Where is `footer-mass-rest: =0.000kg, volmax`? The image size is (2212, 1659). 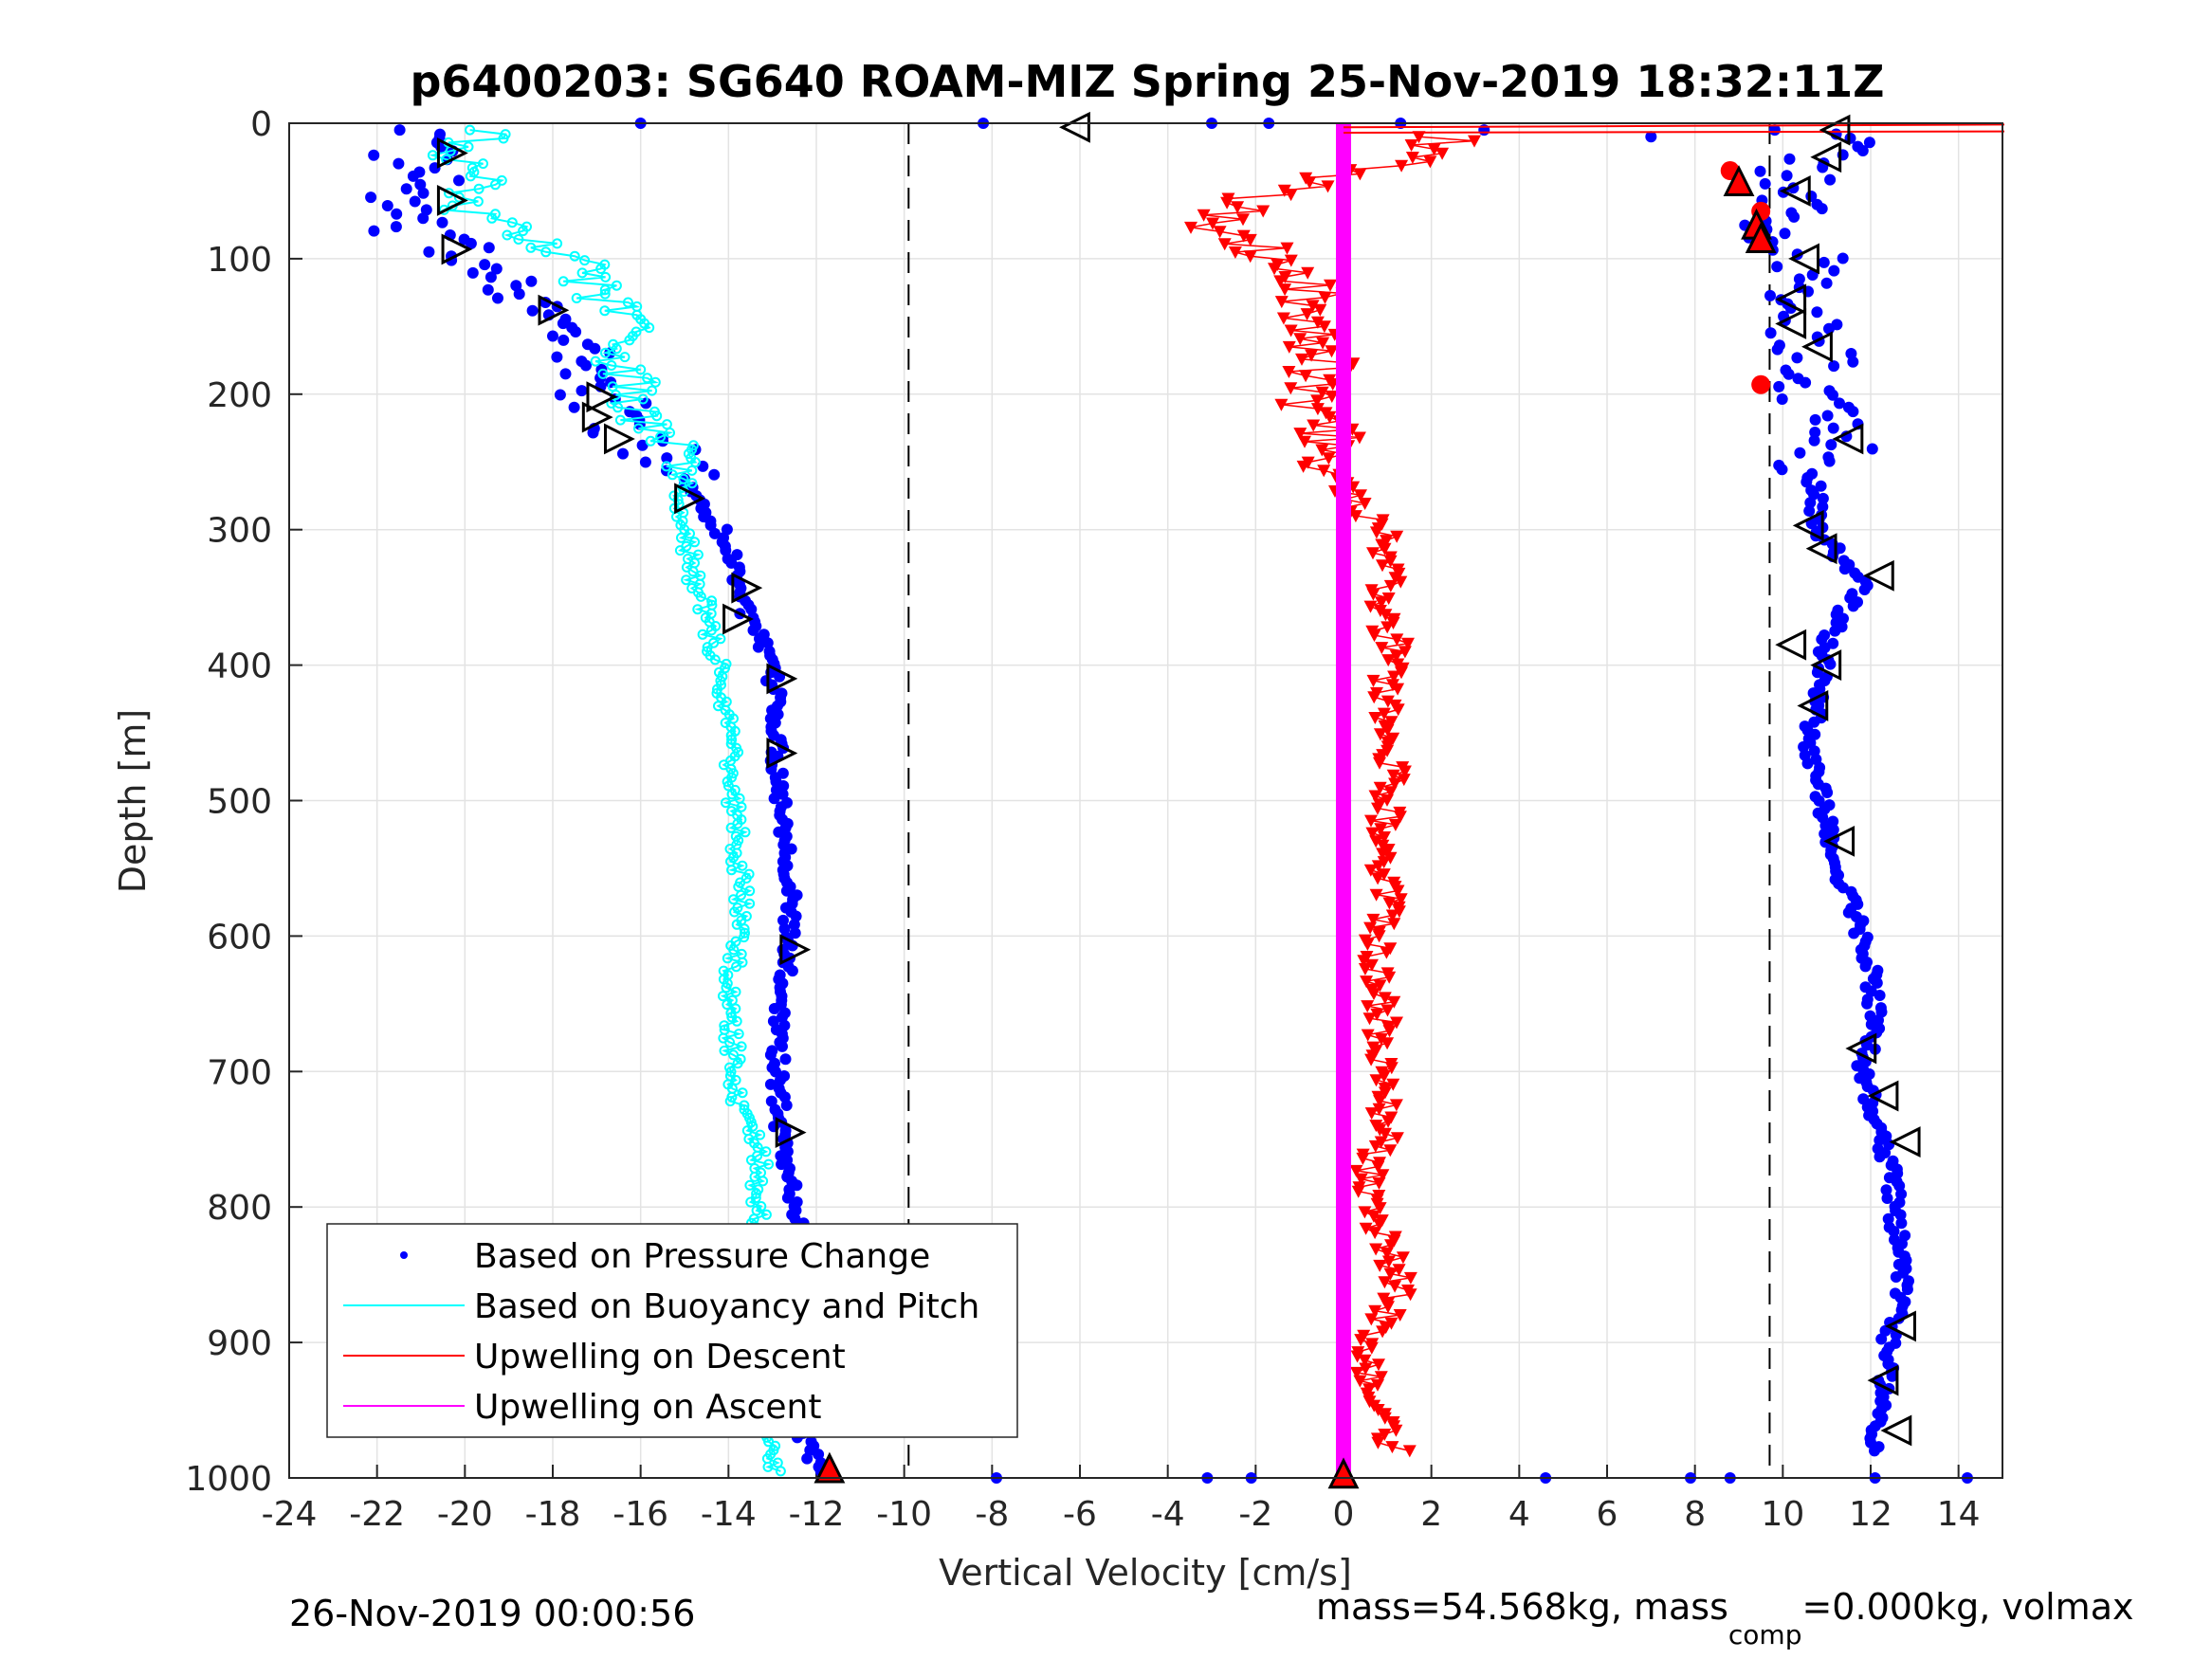
footer-mass-rest: =0.000kg, volmax is located at coordinates (1967, 1607).